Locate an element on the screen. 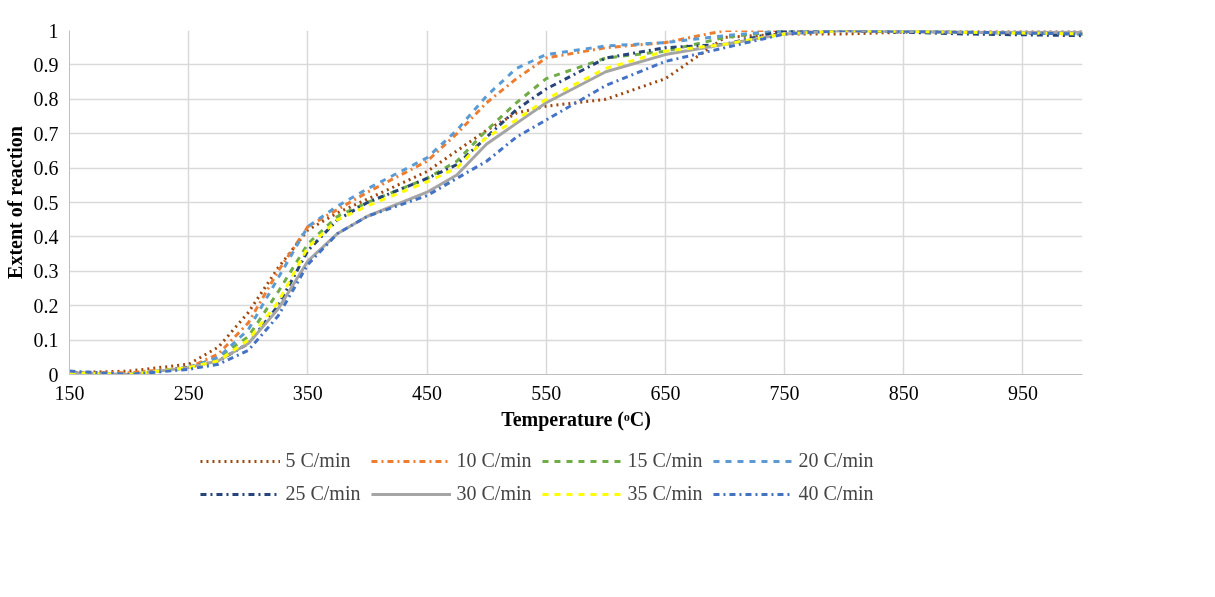  x-tick-label: 750 is located at coordinates (784, 392).